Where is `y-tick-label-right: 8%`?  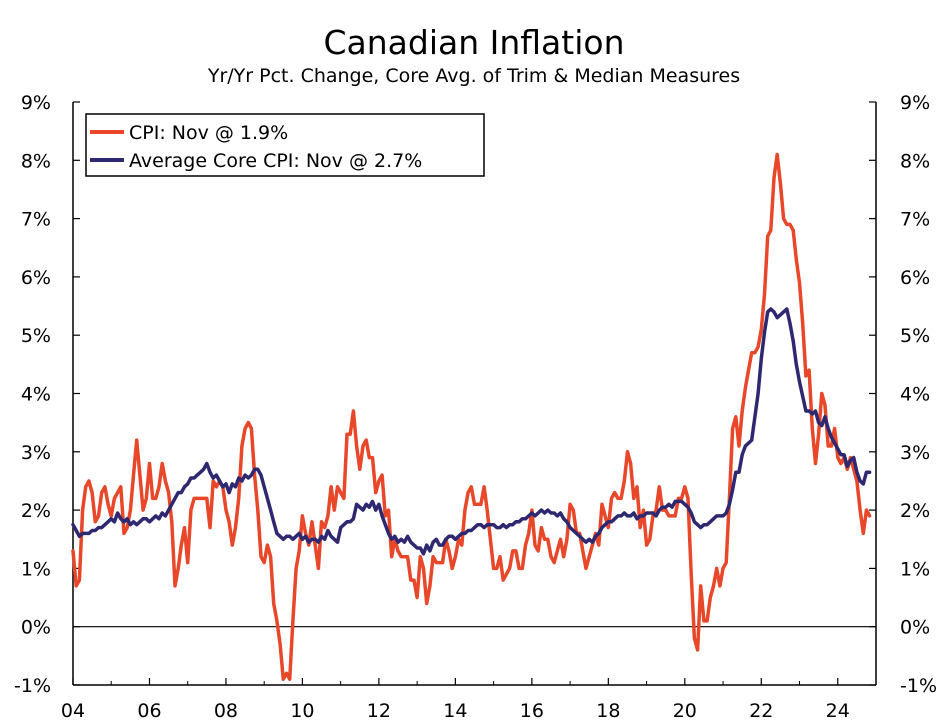
y-tick-label-right: 8% is located at coordinates (915, 161).